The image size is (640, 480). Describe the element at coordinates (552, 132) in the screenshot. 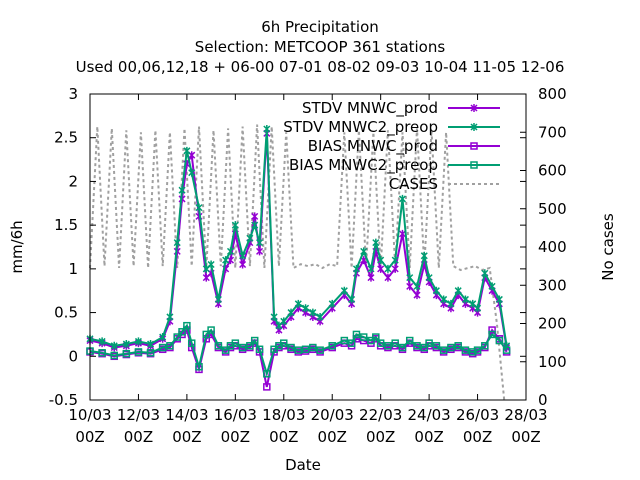

I see `y2-tick-label: 700` at that location.